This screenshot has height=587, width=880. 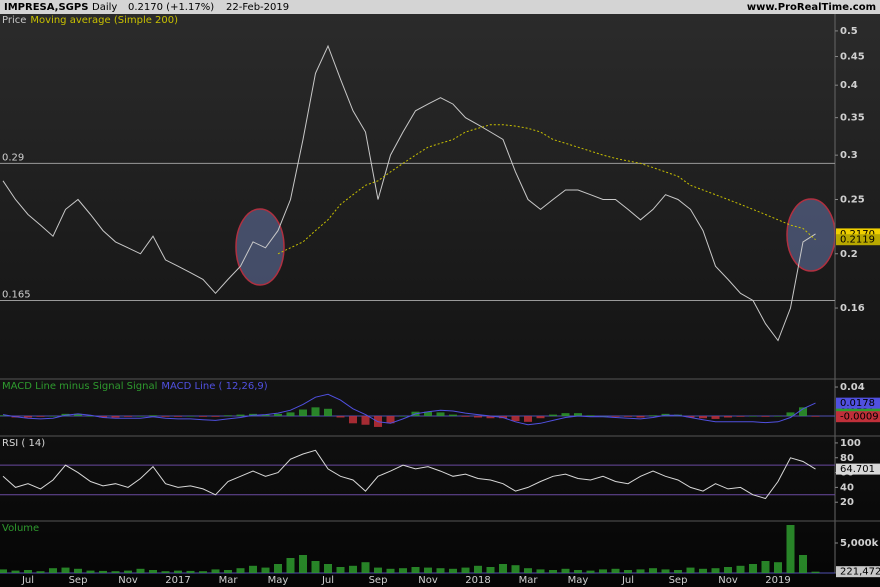 What do you see at coordinates (578, 580) in the screenshot?
I see `x-tick-label: May` at bounding box center [578, 580].